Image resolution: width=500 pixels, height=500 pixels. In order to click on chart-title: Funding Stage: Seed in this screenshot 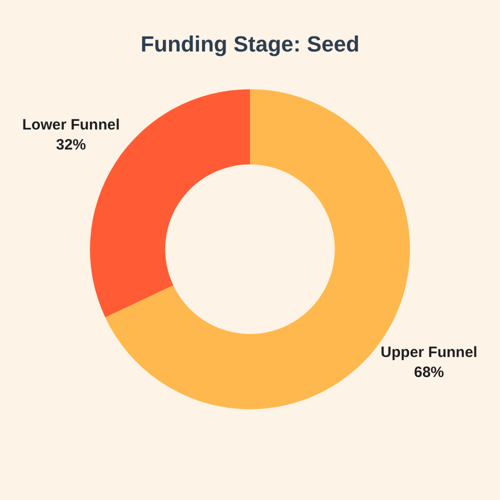, I will do `click(250, 43)`.